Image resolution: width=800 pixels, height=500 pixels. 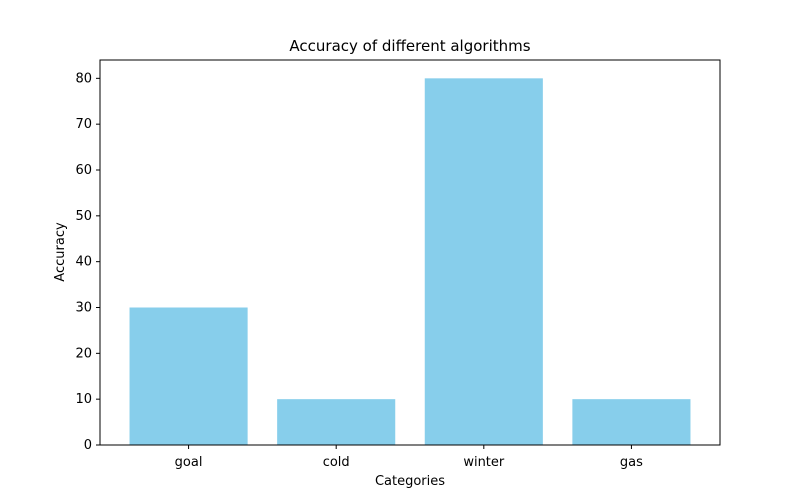 What do you see at coordinates (88, 445) in the screenshot?
I see `y-tick-label-0: 0` at bounding box center [88, 445].